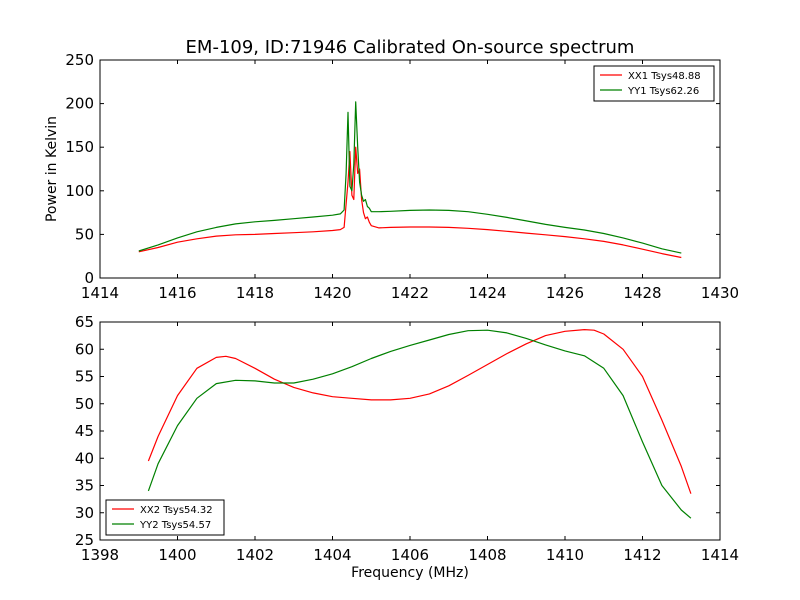  I want to click on y-tick-label: 100, so click(79, 191).